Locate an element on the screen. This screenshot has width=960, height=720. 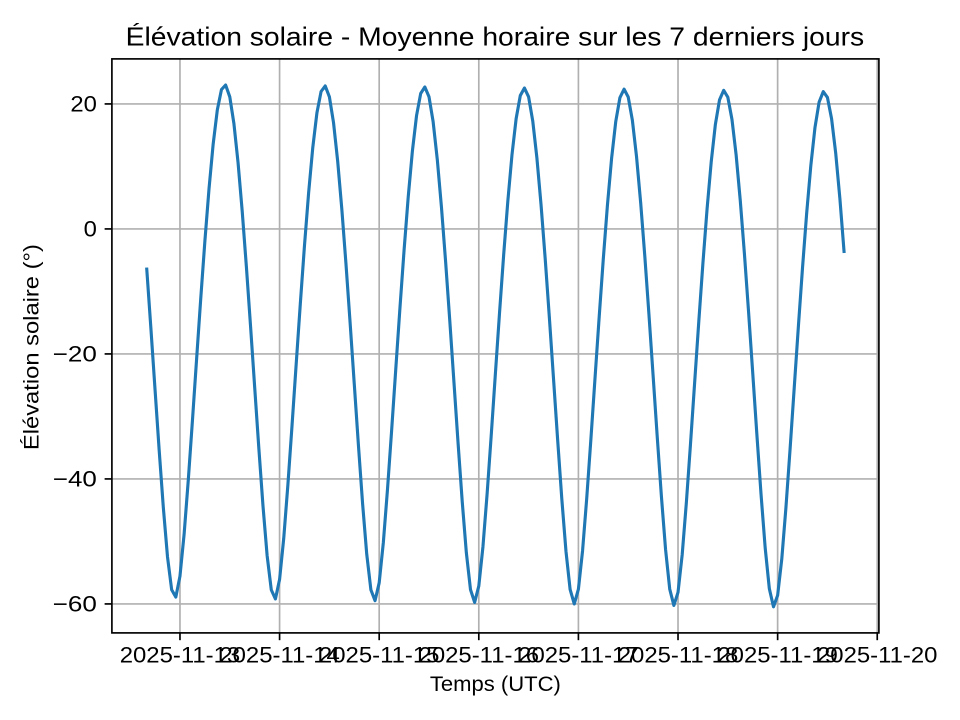
svg-text: 2025-11-17 is located at coordinates (578, 655).